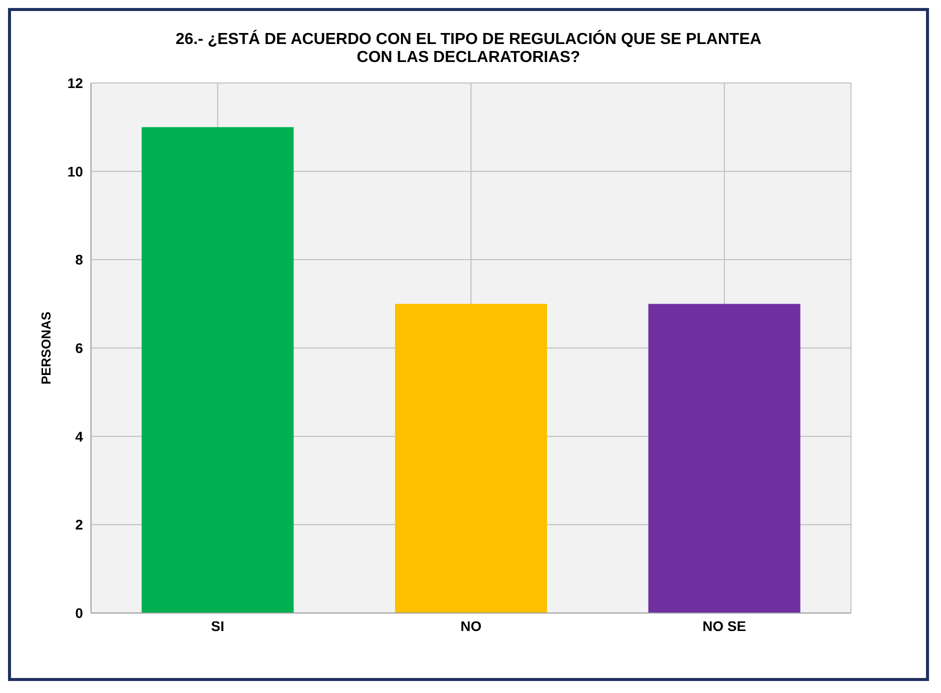 This screenshot has height=693, width=941. What do you see at coordinates (75, 82) in the screenshot?
I see `y-tick-label: 12` at bounding box center [75, 82].